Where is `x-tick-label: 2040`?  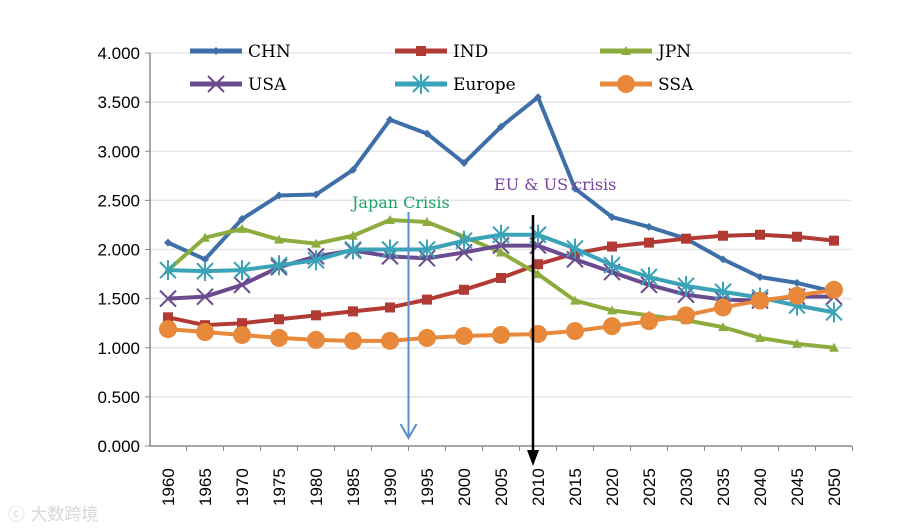
x-tick-label: 2040 is located at coordinates (760, 487).